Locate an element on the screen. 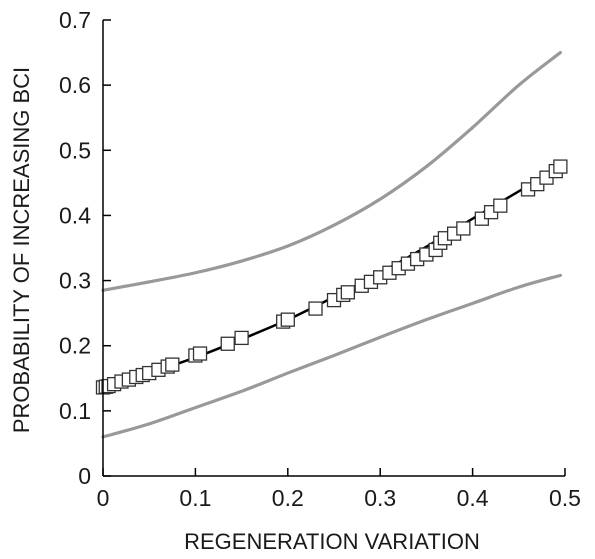  x-tick-label: 0.3 is located at coordinates (380, 498).